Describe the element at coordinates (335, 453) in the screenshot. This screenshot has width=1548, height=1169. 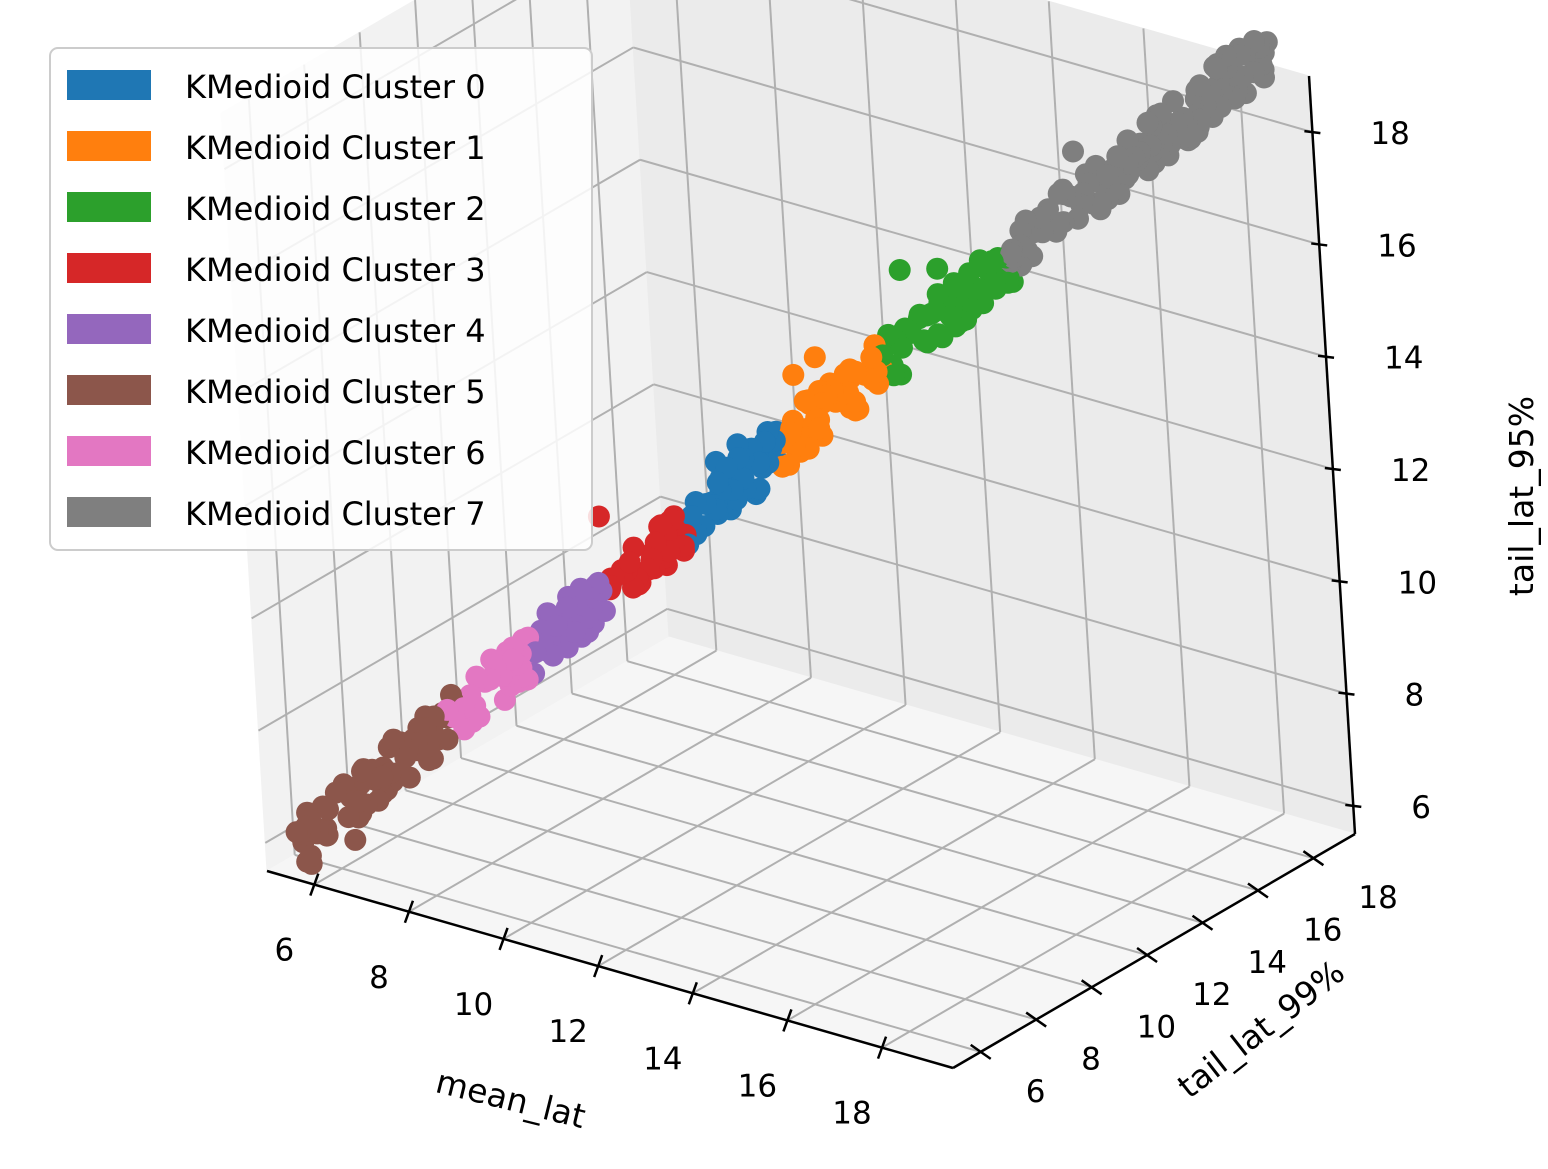
I see `legend-label: KMedioid Cluster 6` at that location.